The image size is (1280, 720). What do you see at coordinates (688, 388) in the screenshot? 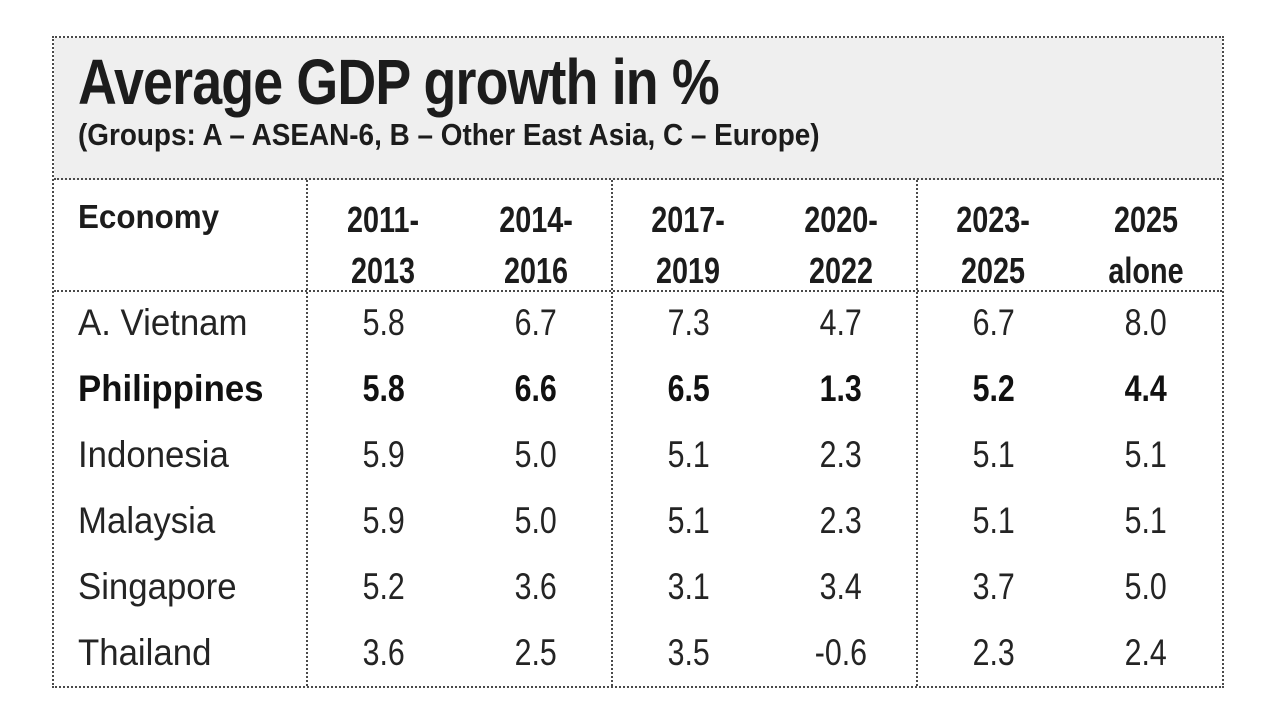
I see `value-cell: 6.5` at bounding box center [688, 388].